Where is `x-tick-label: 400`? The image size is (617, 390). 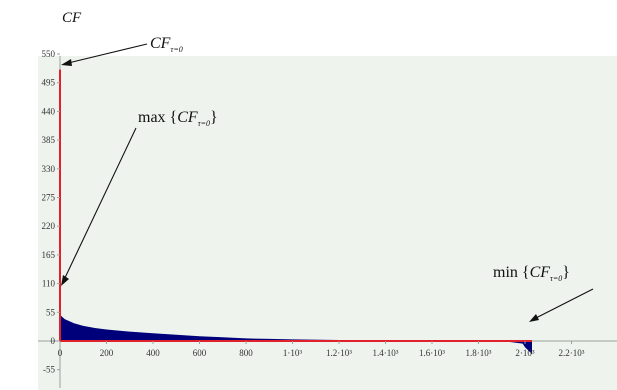 x-tick-label: 400 is located at coordinates (153, 353).